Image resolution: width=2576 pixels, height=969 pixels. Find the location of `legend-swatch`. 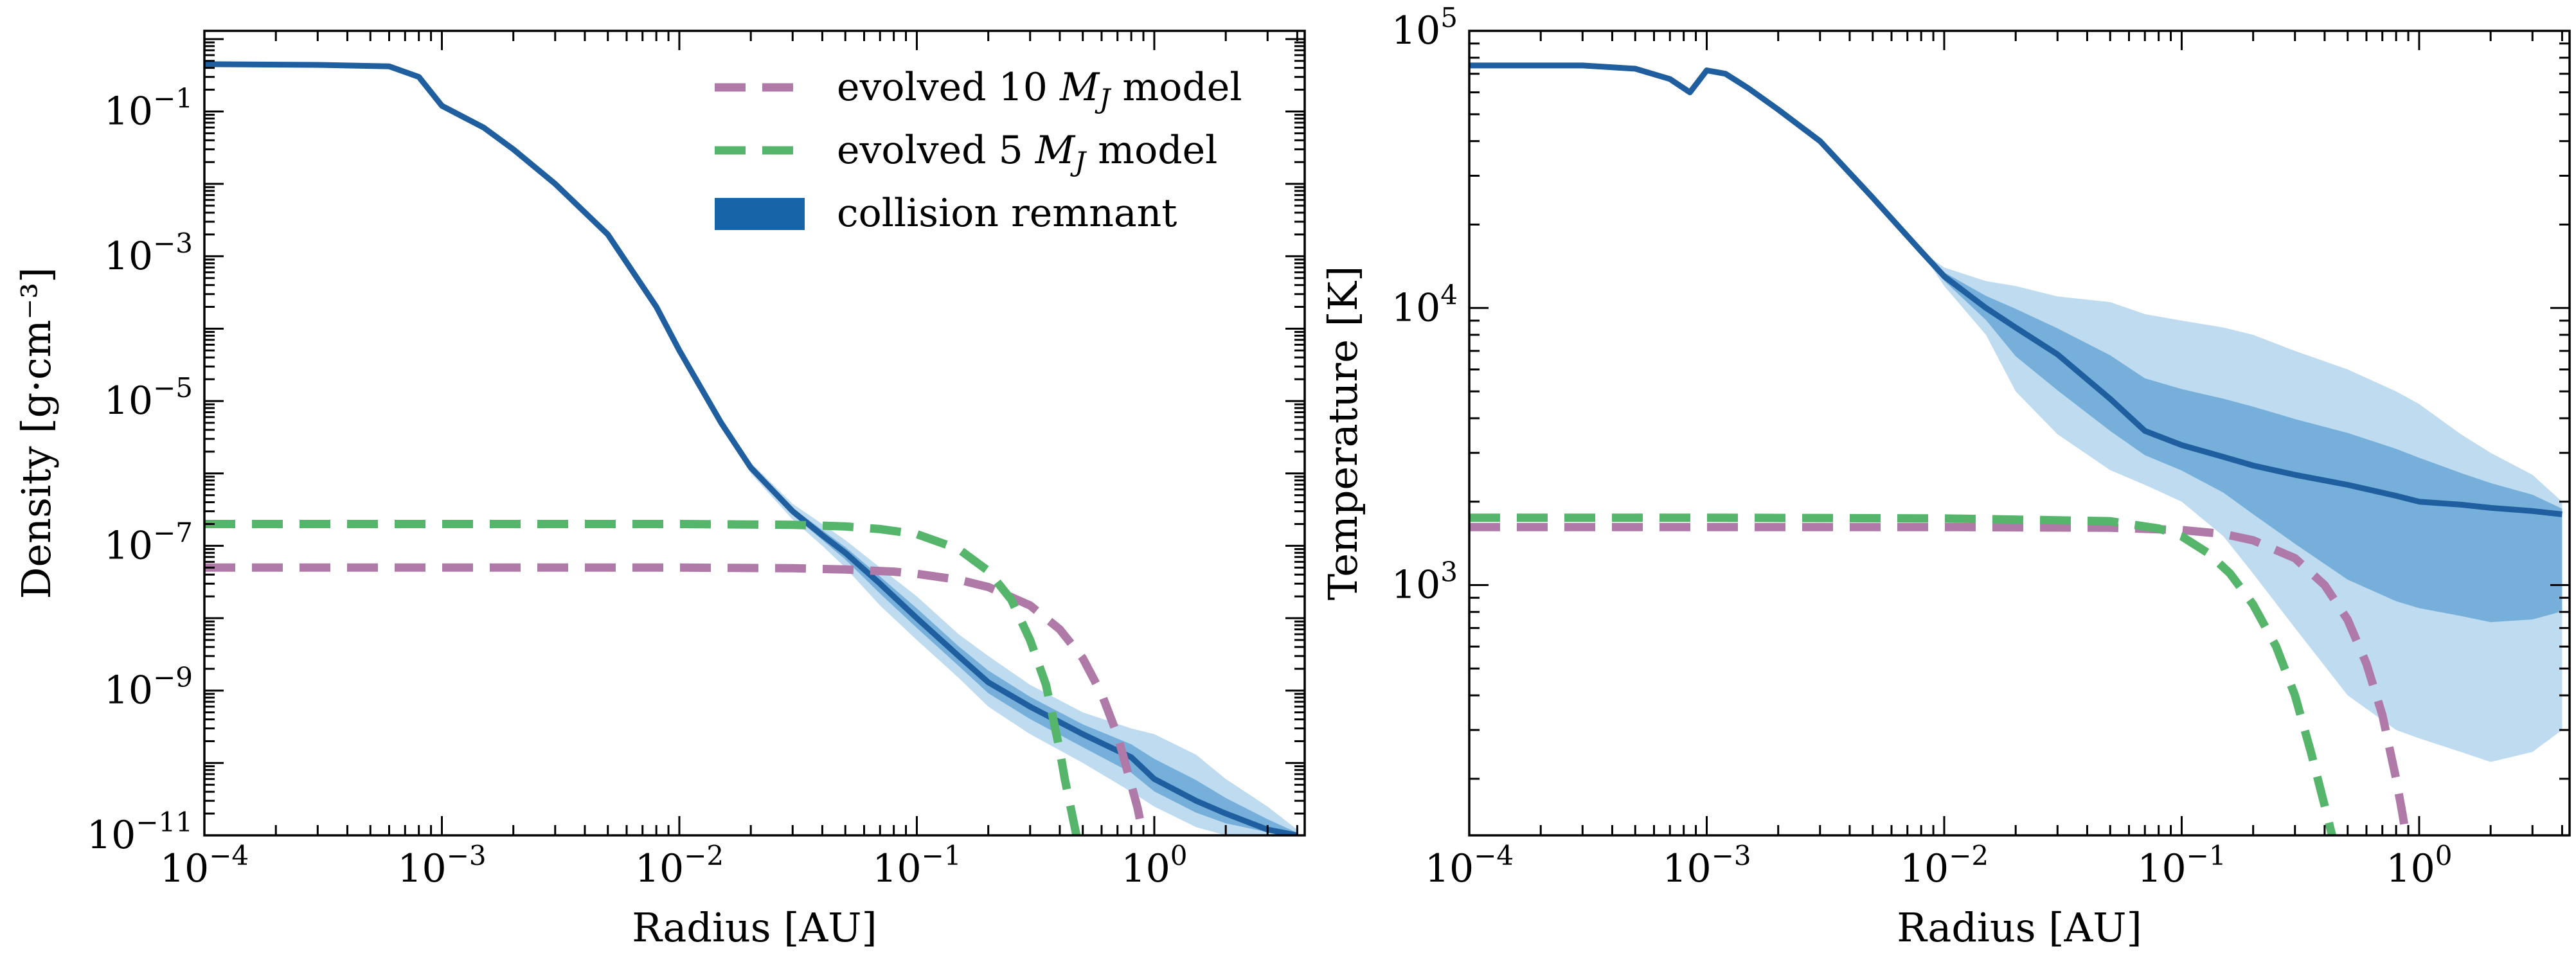

legend-swatch is located at coordinates (760, 214).